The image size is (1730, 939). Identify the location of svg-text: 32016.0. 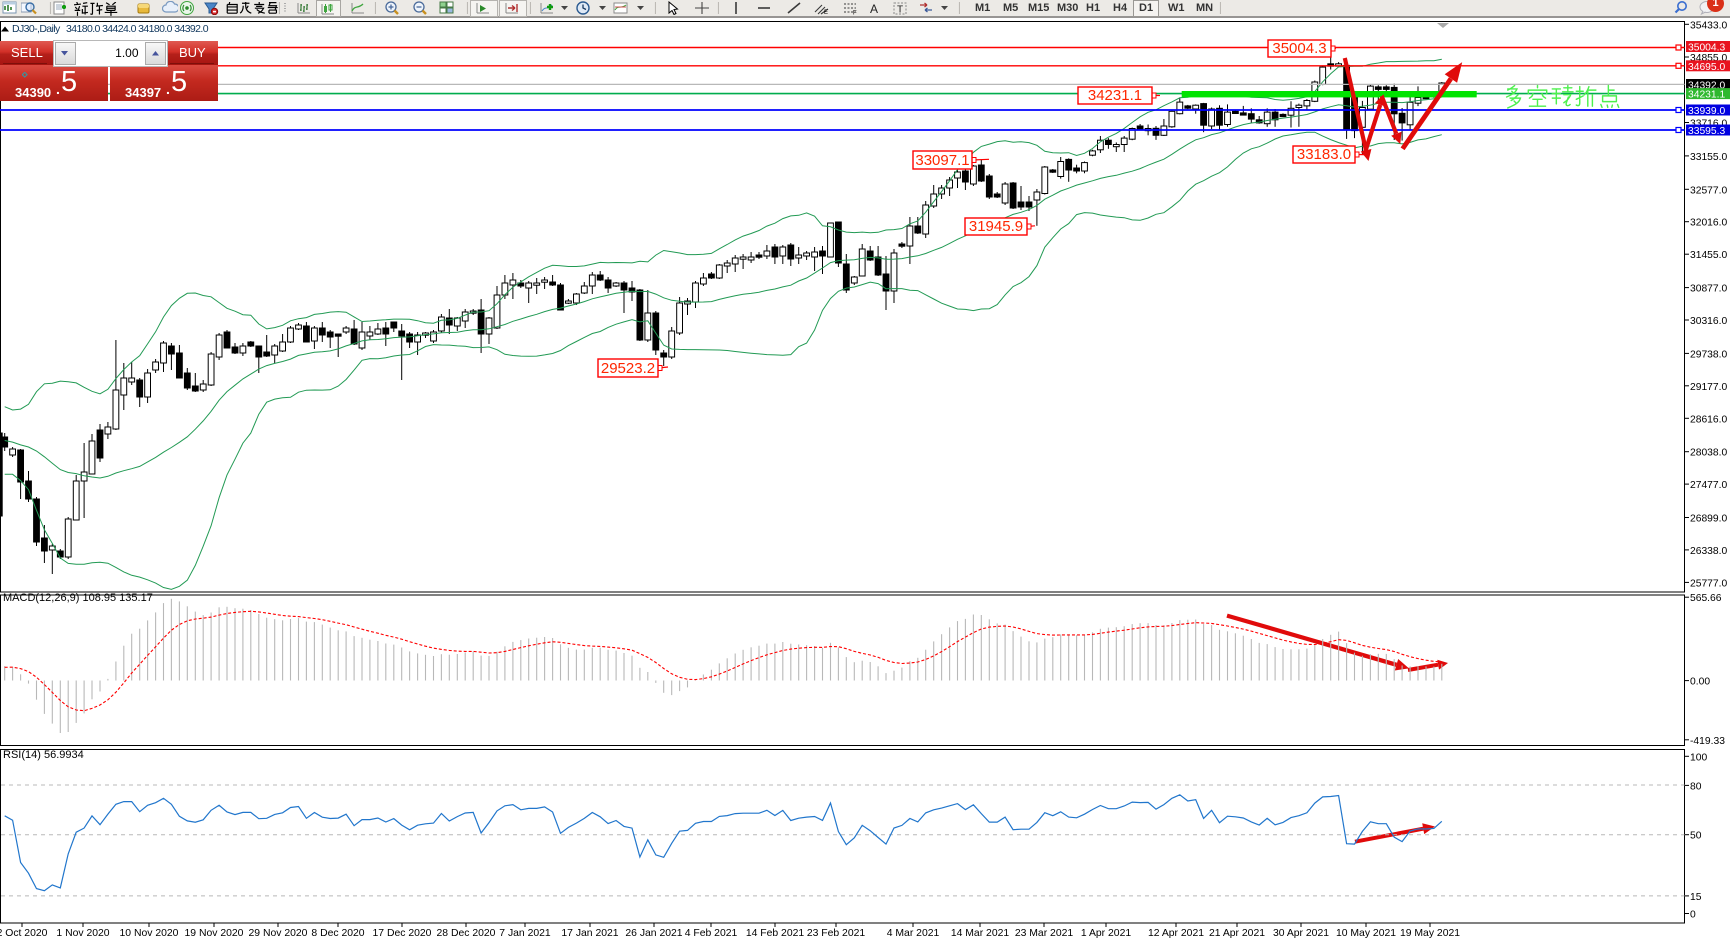
(1708, 223).